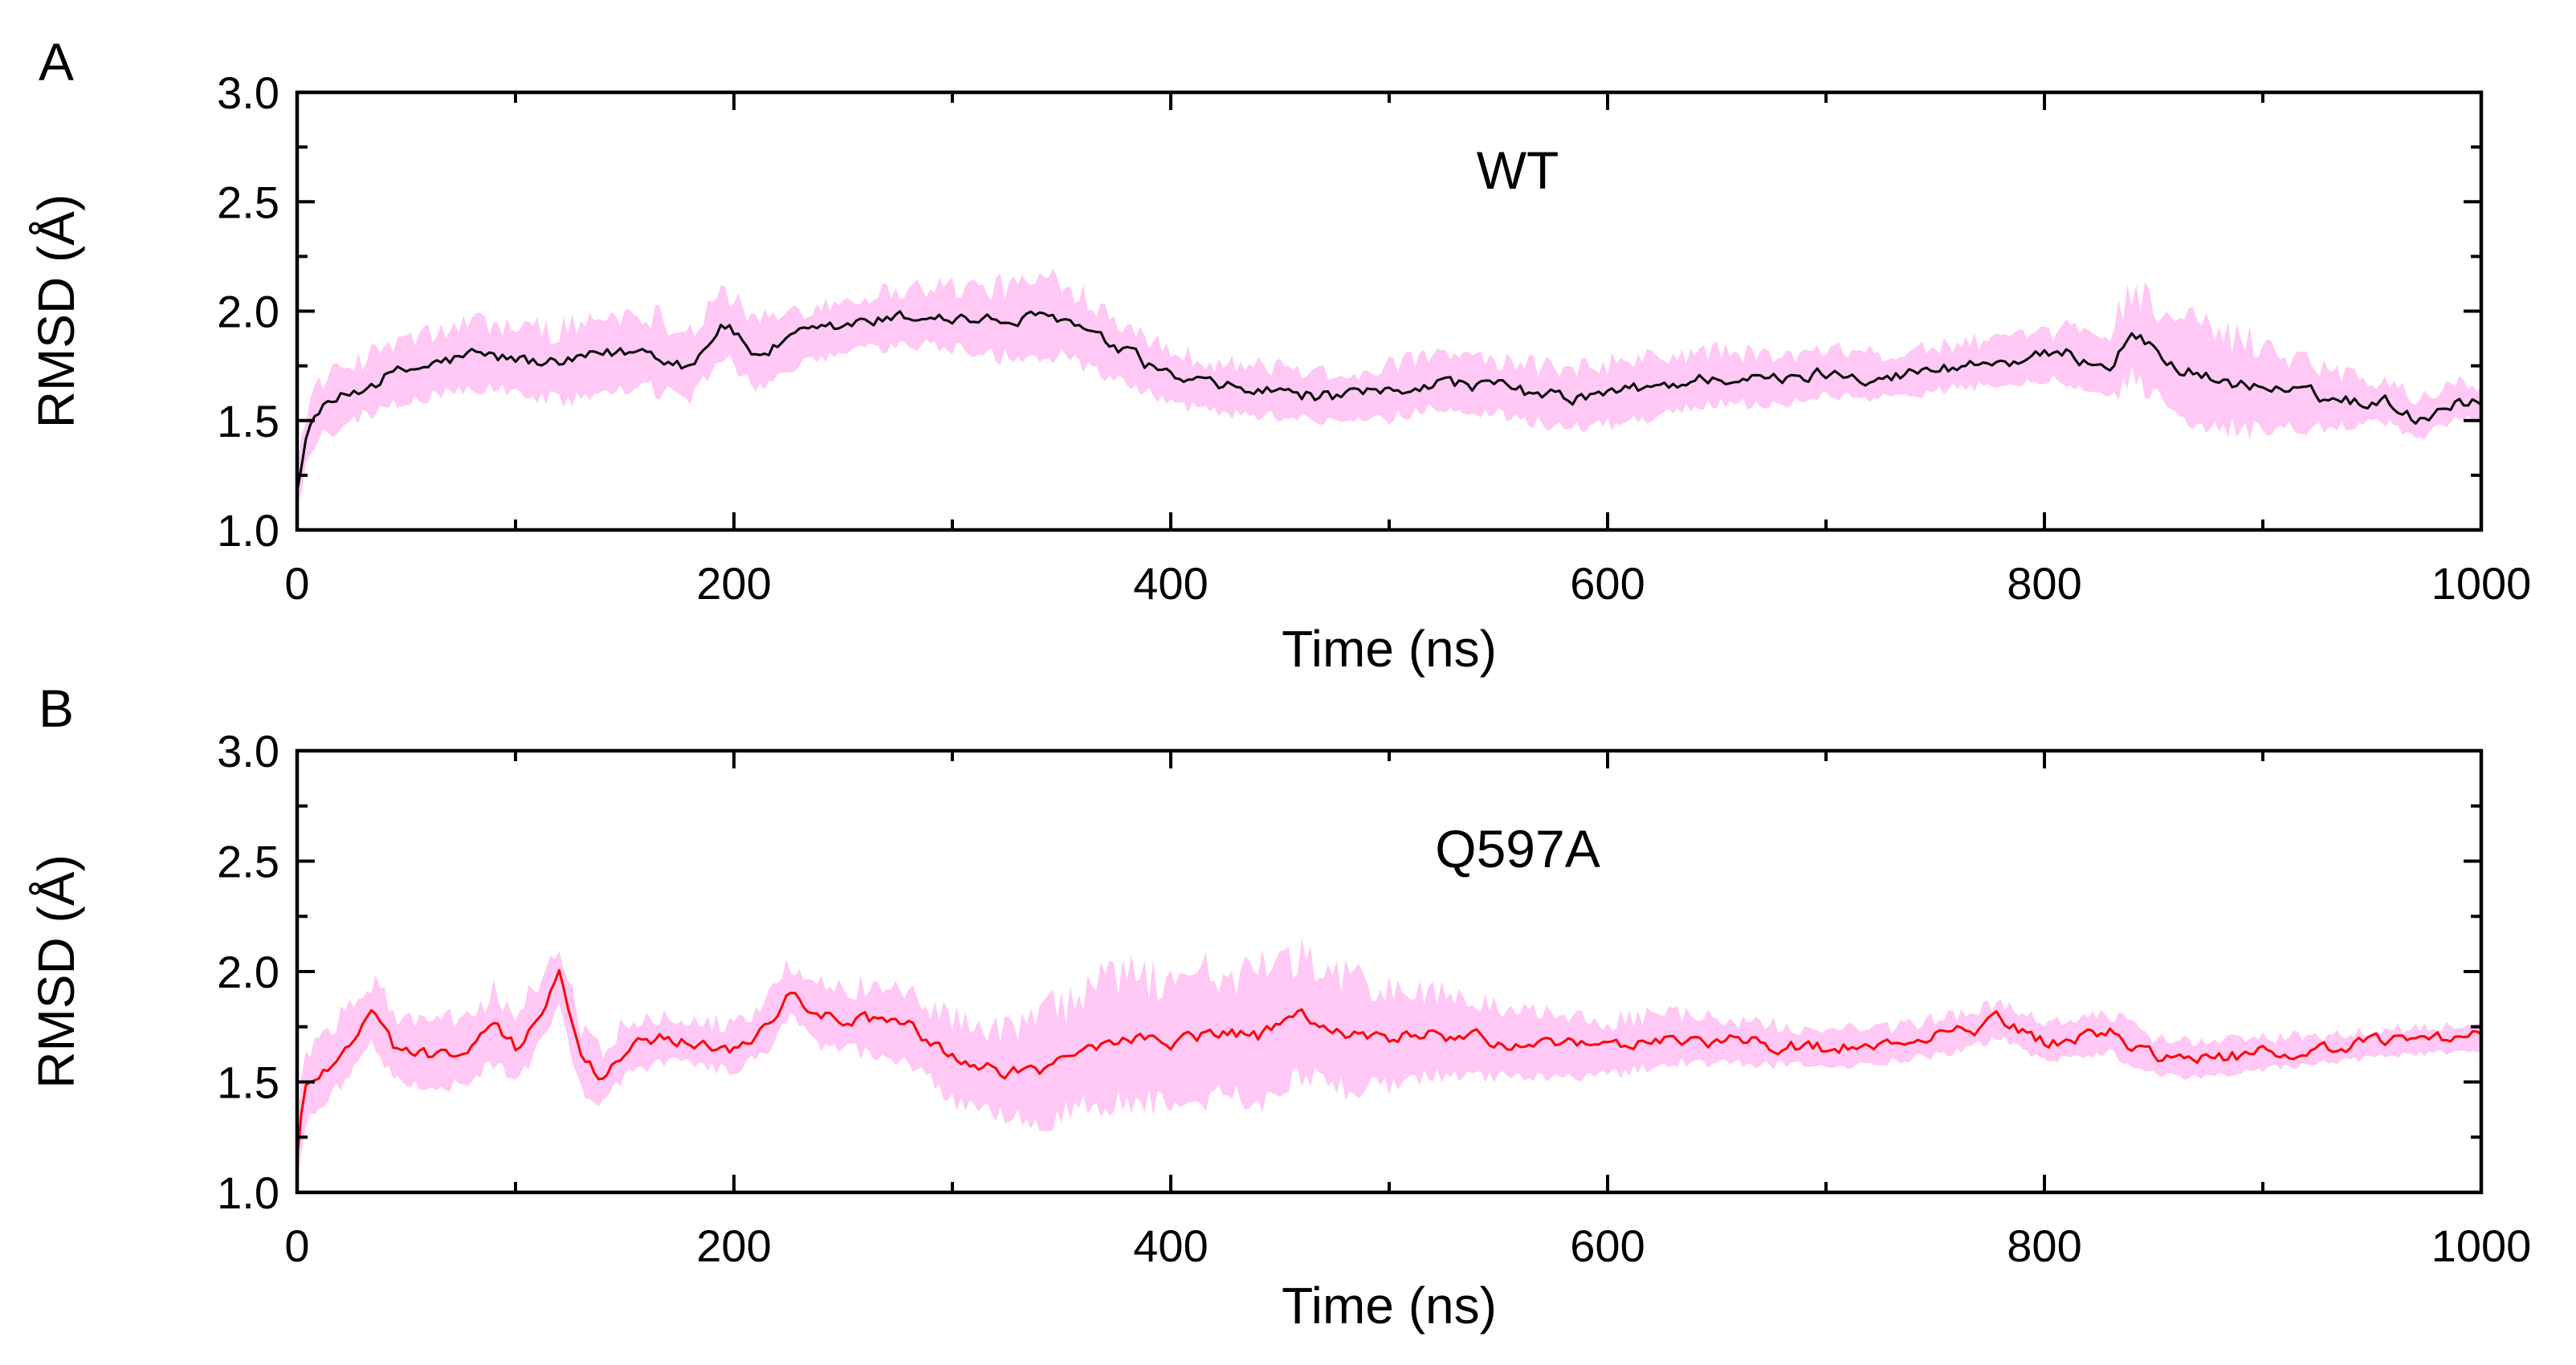  I want to click on series-annotation: Q597A, so click(1517, 848).